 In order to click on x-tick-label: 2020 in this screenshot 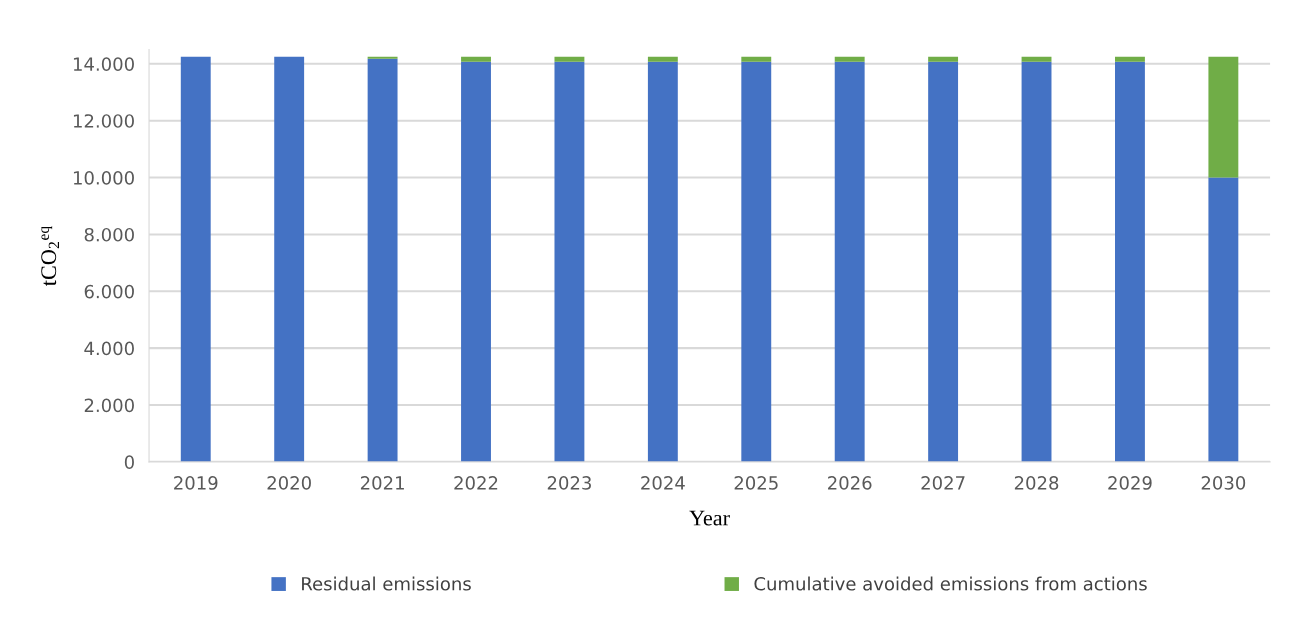, I will do `click(289, 483)`.